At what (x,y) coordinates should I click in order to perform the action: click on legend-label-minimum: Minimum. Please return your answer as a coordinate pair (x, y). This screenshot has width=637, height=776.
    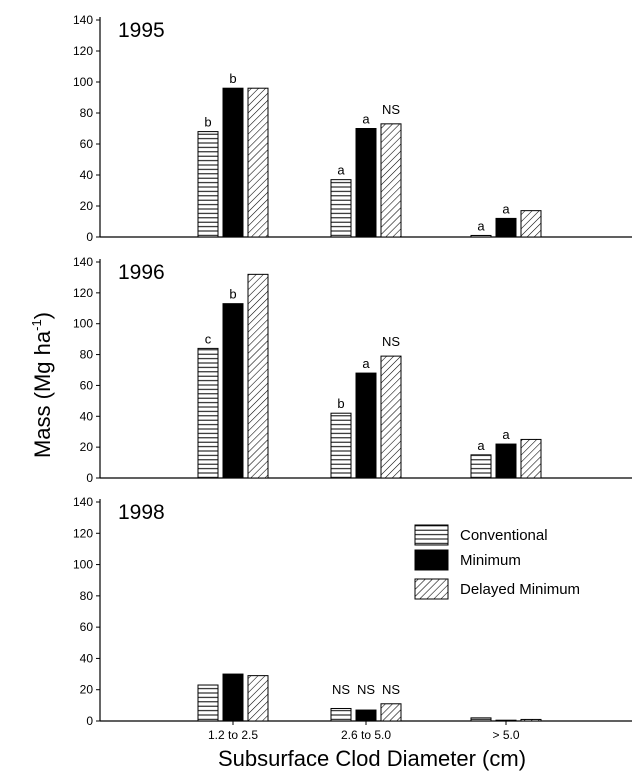
    Looking at the image, I should click on (490, 560).